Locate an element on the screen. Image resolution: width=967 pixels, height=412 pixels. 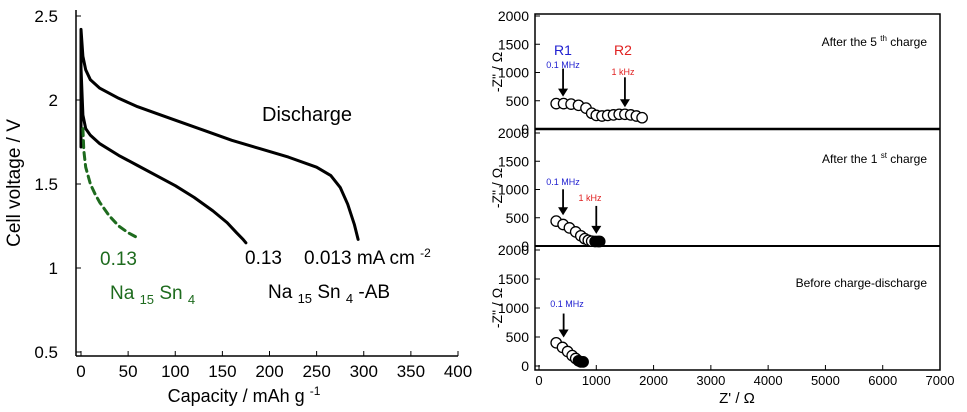
left-x-axis-label-text: Capacity / mAh g is located at coordinates (236, 396).